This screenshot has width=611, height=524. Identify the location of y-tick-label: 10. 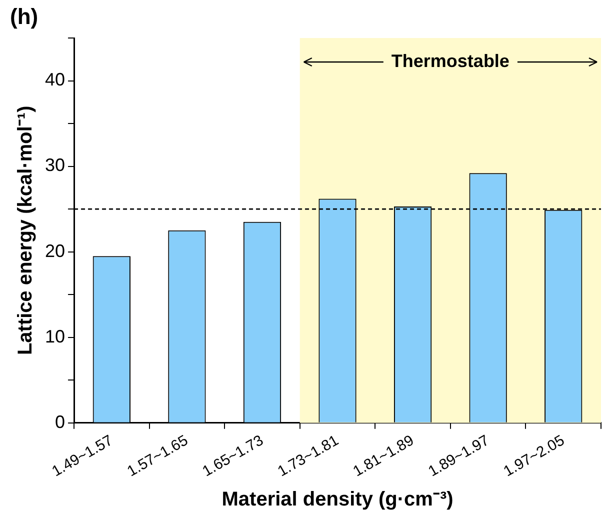
(55, 336).